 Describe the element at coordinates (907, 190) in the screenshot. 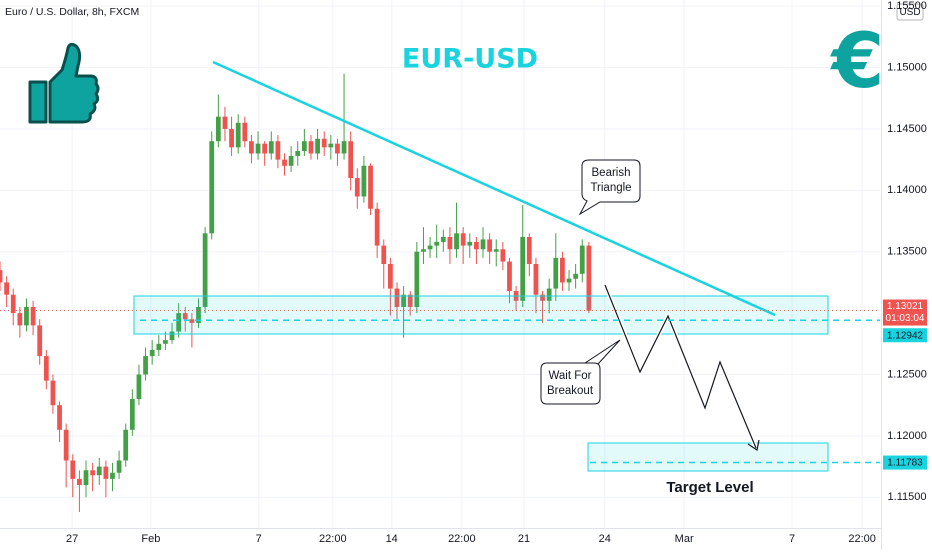

I see `y-tick-label: 1.14000` at that location.